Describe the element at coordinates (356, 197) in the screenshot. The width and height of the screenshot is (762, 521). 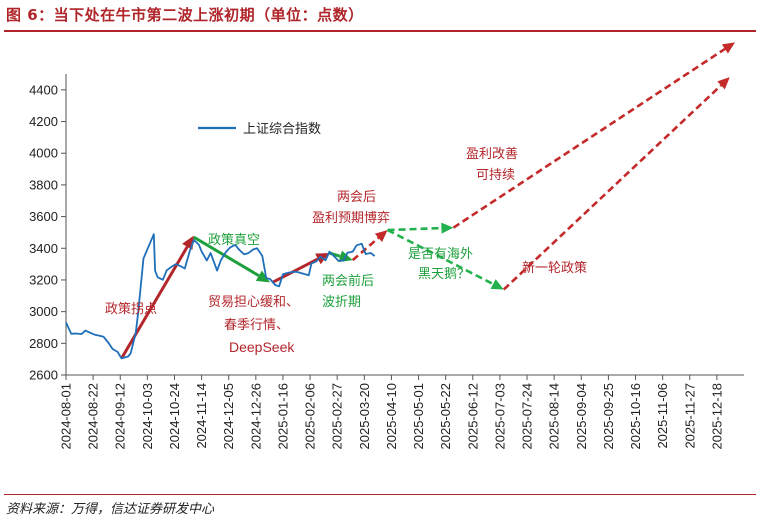
I see `annotation-after-two-sessions: 两会后` at that location.